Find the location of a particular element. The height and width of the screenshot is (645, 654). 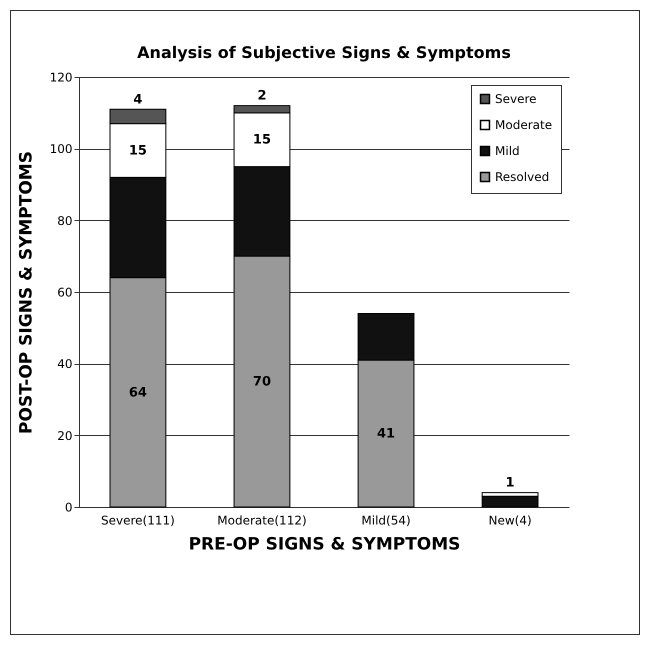

data-label: 2 is located at coordinates (261, 96).